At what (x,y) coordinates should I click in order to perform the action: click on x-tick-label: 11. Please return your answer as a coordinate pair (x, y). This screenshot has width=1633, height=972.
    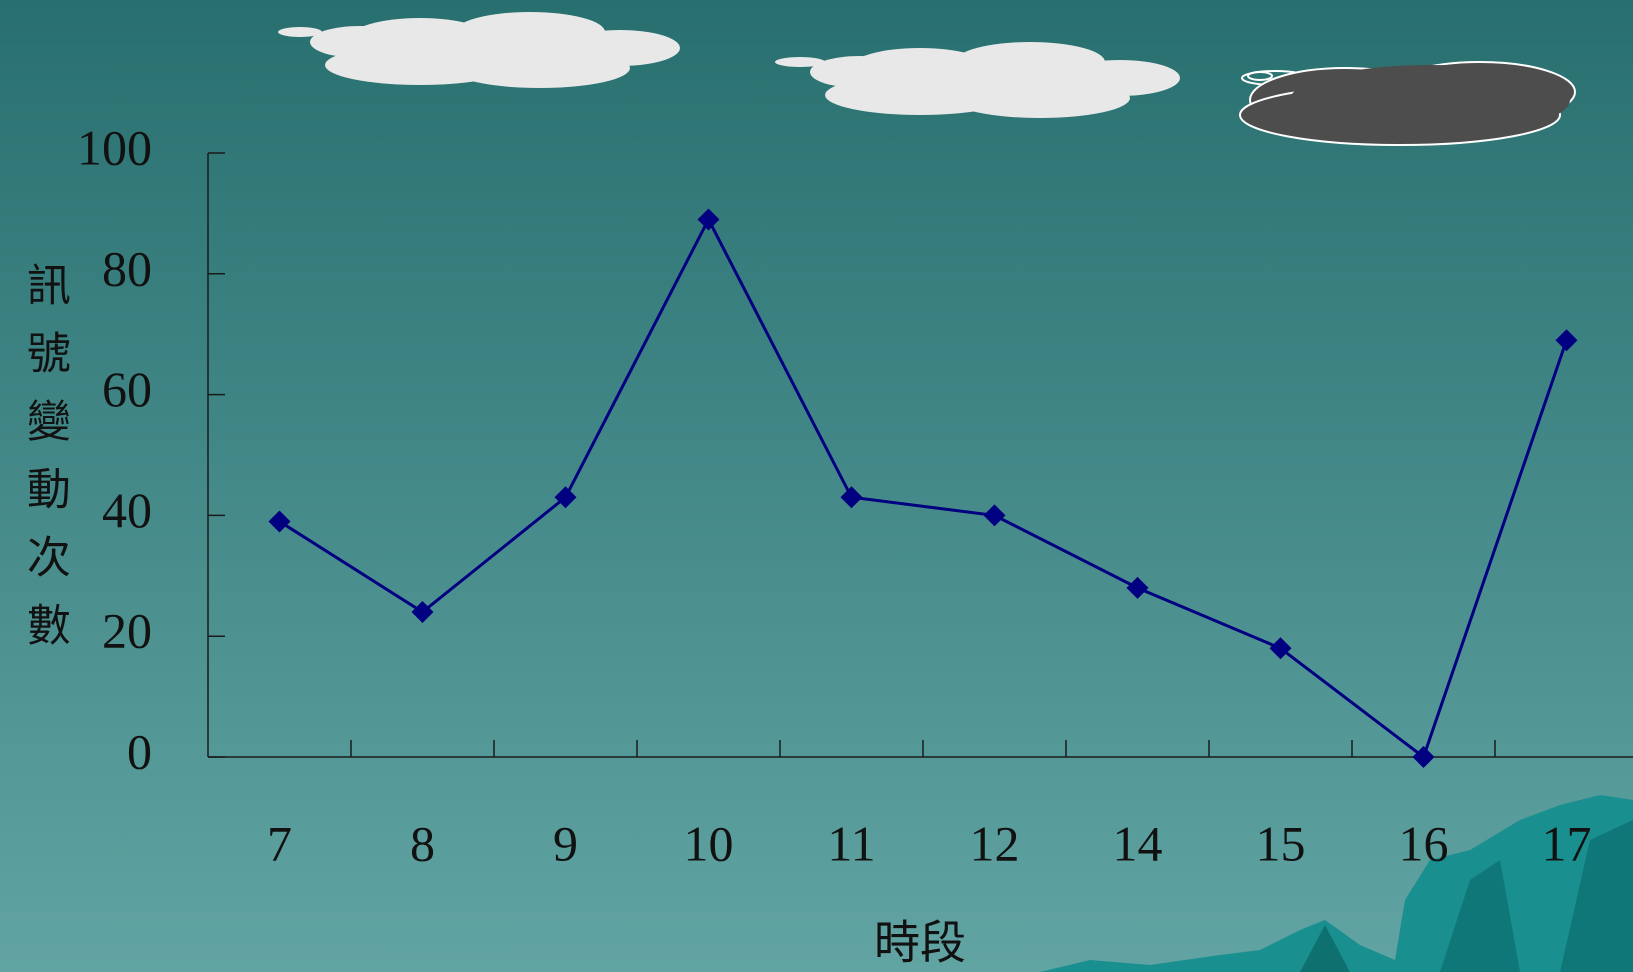
    Looking at the image, I should click on (851, 843).